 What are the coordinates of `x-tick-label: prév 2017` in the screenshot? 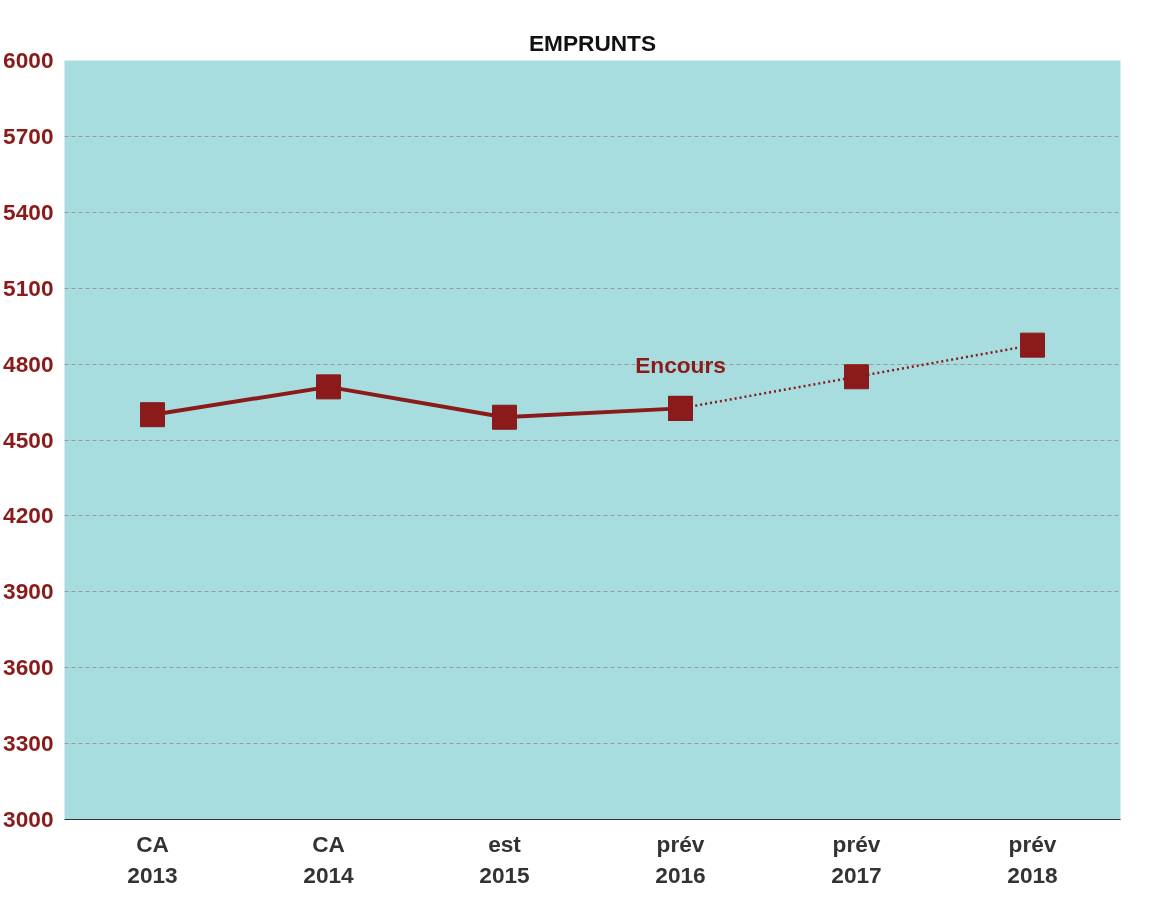 It's located at (856, 859).